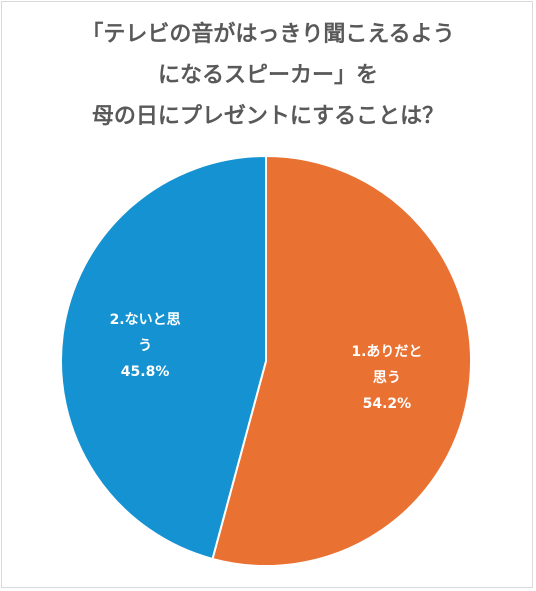 The width and height of the screenshot is (536, 591). What do you see at coordinates (386, 352) in the screenshot?
I see `data-label-category: 1.ありだと` at bounding box center [386, 352].